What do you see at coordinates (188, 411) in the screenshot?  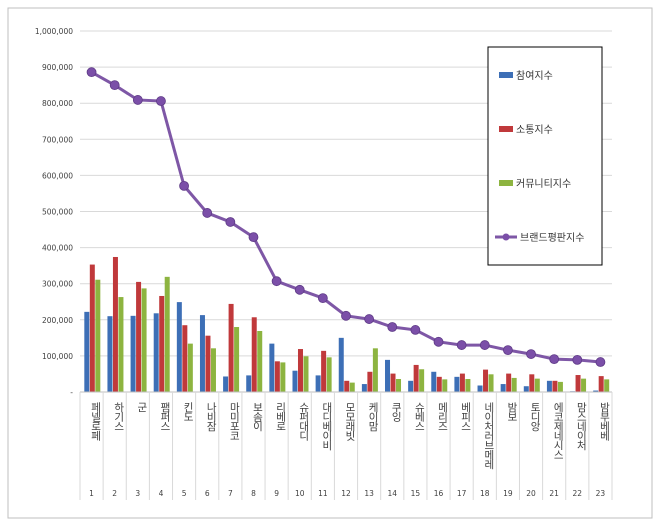 I see `category-label: 킨도` at bounding box center [188, 411].